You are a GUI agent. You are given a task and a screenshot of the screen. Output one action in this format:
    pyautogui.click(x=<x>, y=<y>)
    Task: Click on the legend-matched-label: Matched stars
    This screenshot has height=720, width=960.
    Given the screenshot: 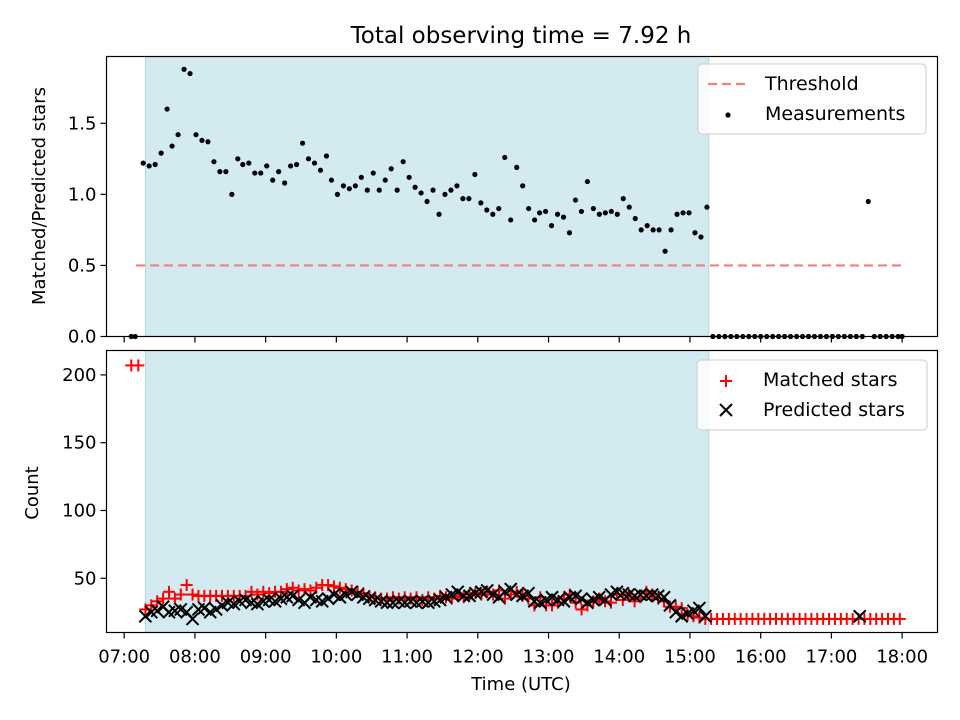 What is the action you would take?
    pyautogui.click(x=830, y=380)
    